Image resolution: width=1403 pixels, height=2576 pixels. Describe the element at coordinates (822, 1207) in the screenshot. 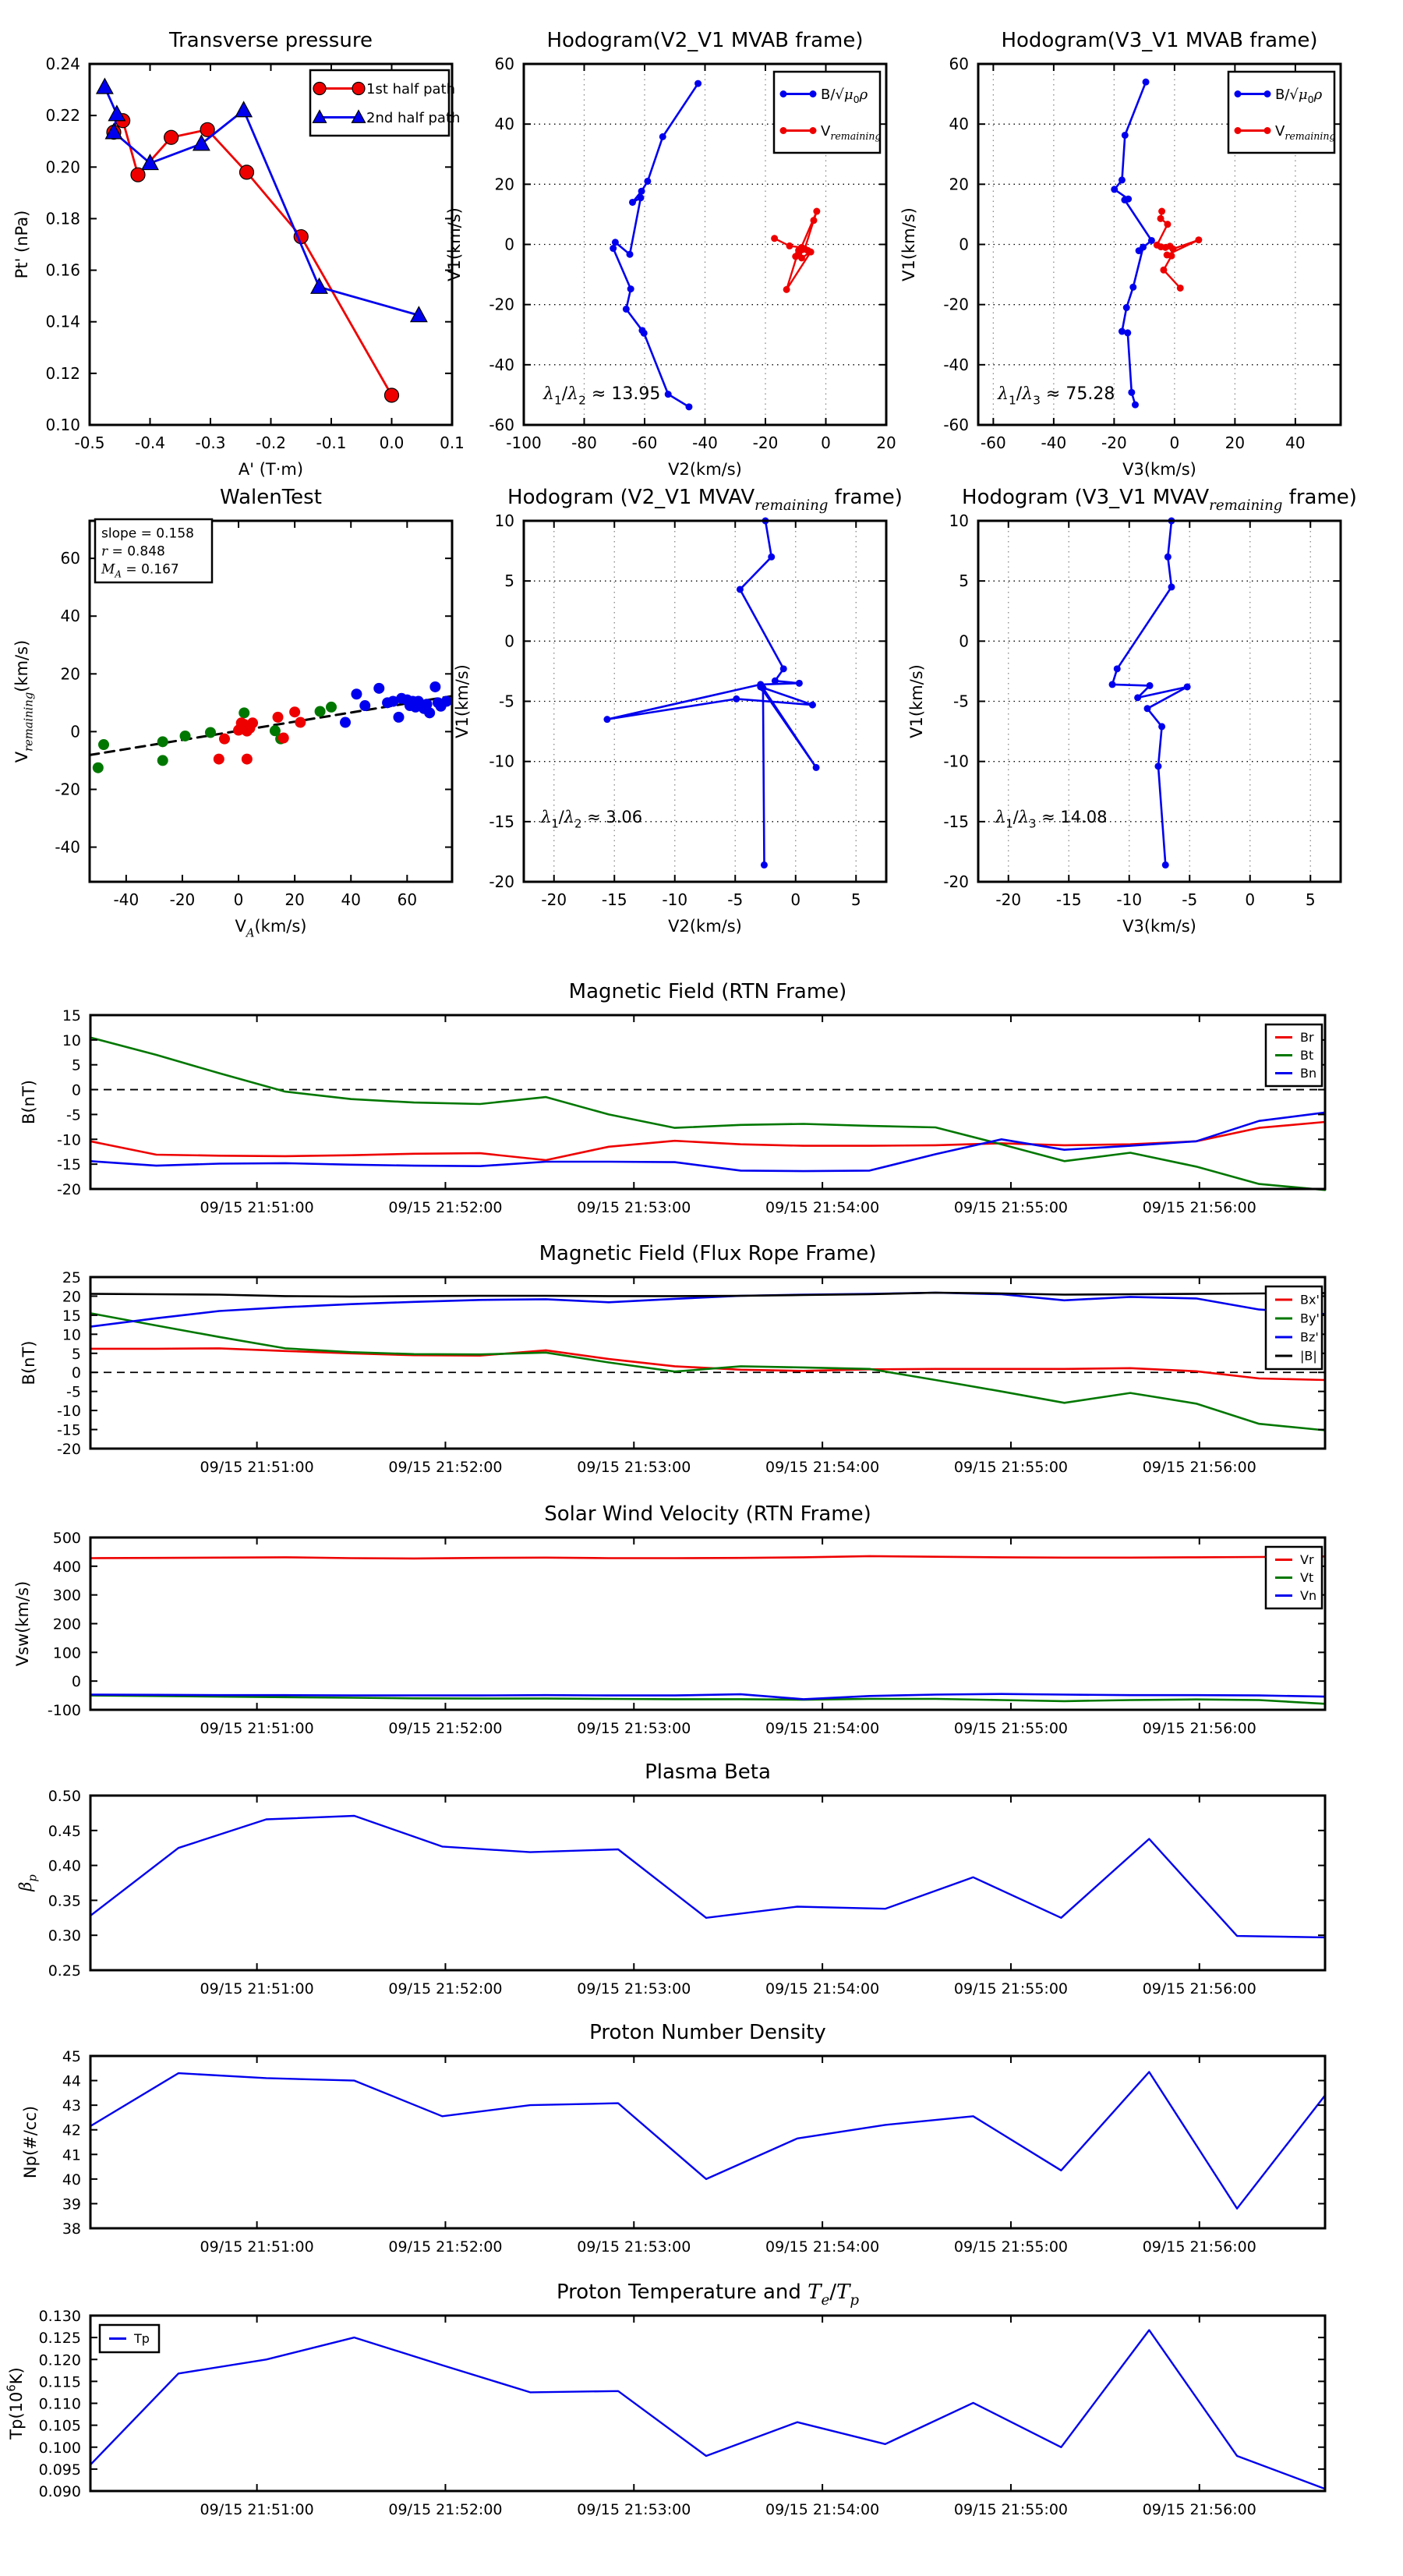

I see `x-tick-label: 09/15 21:54:00` at that location.